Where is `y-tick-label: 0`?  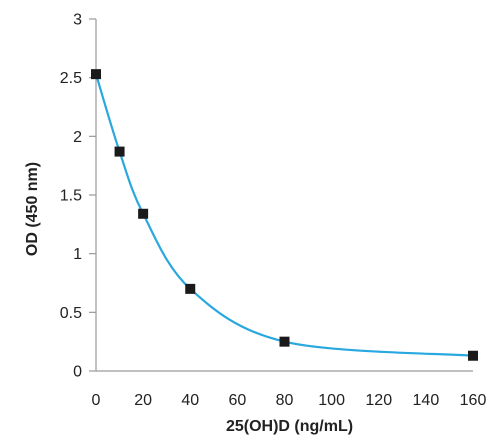 y-tick-label: 0 is located at coordinates (77, 372).